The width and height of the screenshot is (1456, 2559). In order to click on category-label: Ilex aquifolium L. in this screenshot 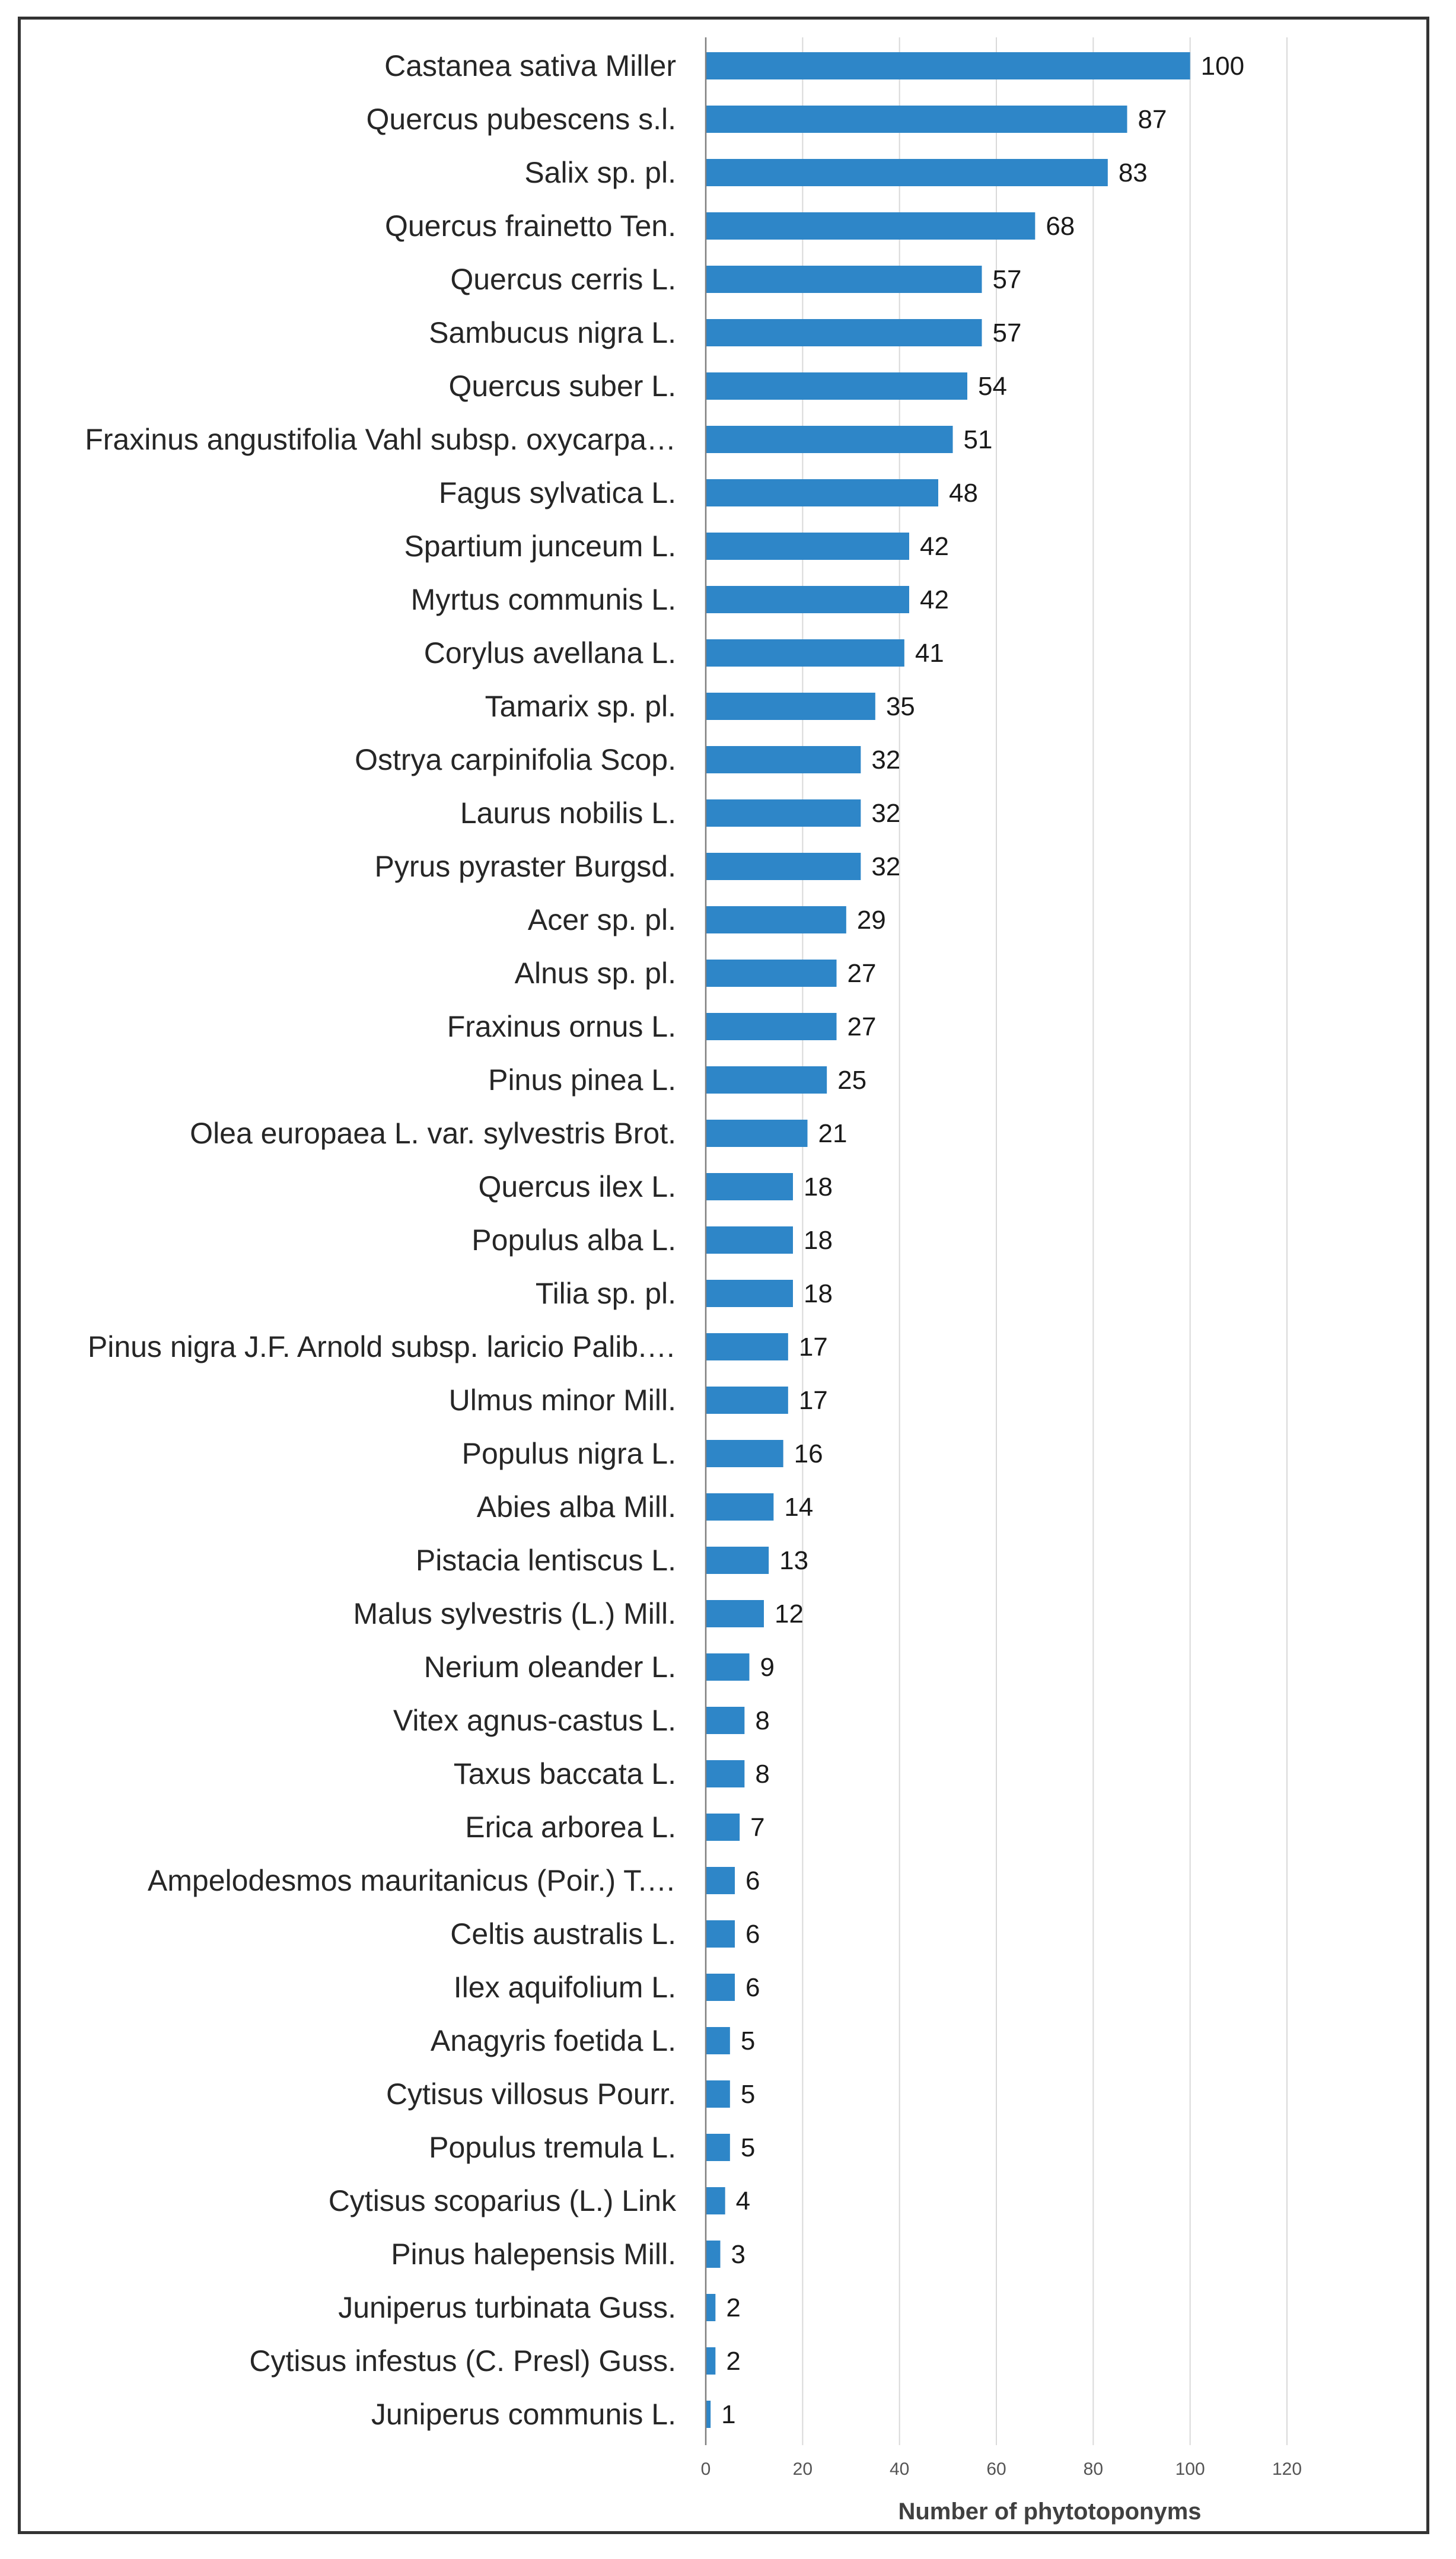, I will do `click(565, 1988)`.